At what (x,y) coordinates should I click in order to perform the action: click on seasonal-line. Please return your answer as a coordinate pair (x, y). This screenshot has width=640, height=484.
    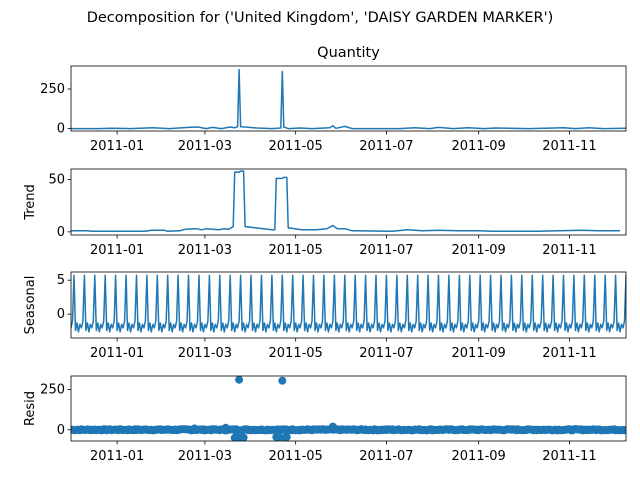
    Looking at the image, I should click on (348, 303).